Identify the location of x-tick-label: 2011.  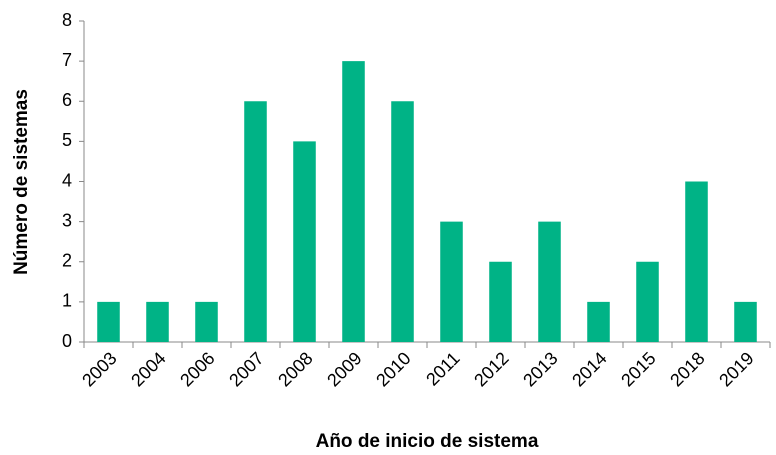
(443, 369).